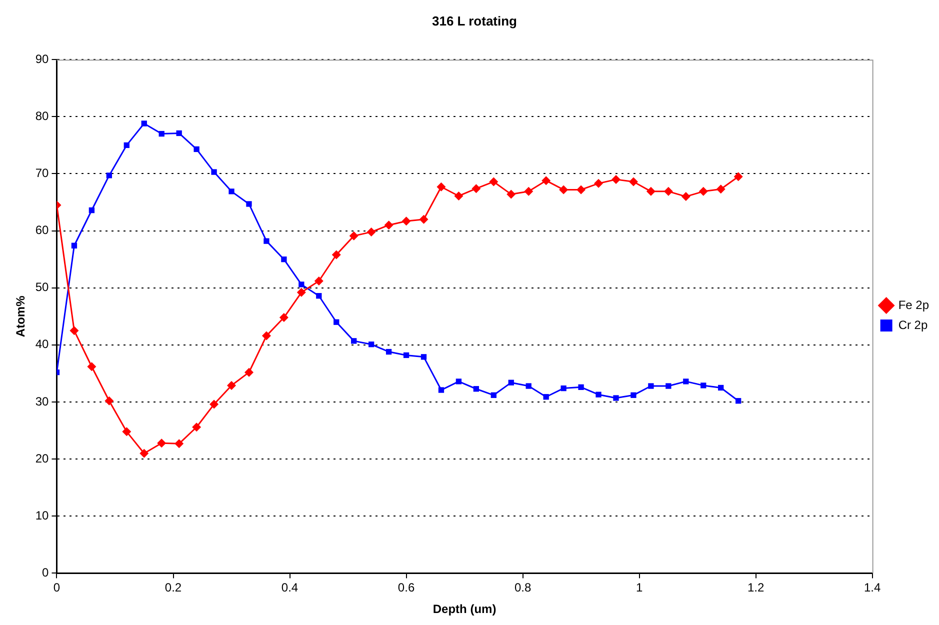 The width and height of the screenshot is (939, 625). What do you see at coordinates (639, 587) in the screenshot?
I see `x-tick-label: 1` at bounding box center [639, 587].